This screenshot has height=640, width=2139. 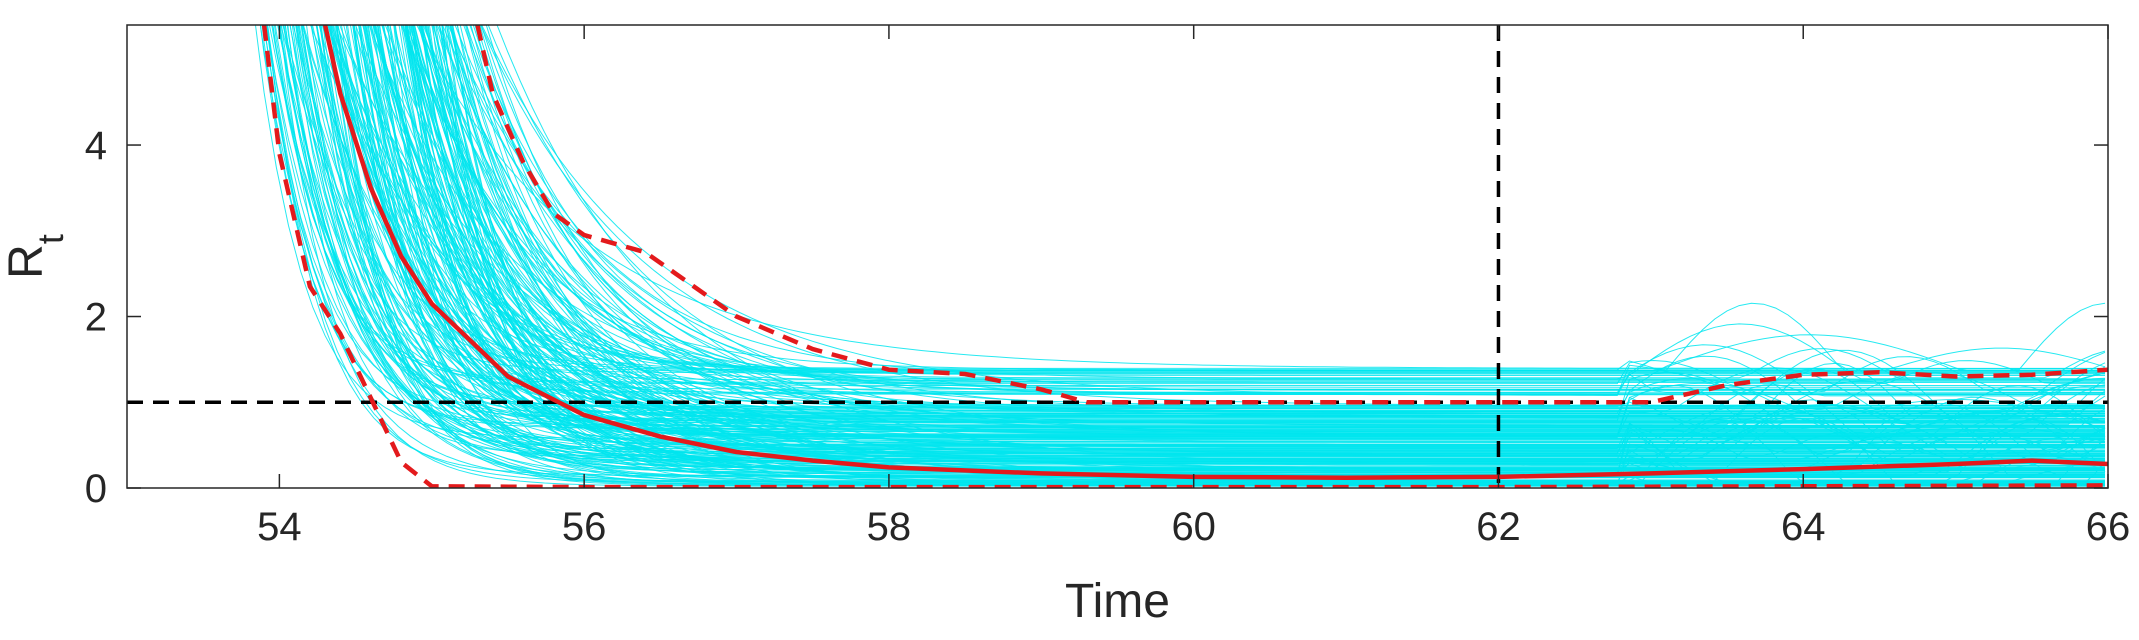 What do you see at coordinates (584, 527) in the screenshot?
I see `x-tick-label: 56` at bounding box center [584, 527].